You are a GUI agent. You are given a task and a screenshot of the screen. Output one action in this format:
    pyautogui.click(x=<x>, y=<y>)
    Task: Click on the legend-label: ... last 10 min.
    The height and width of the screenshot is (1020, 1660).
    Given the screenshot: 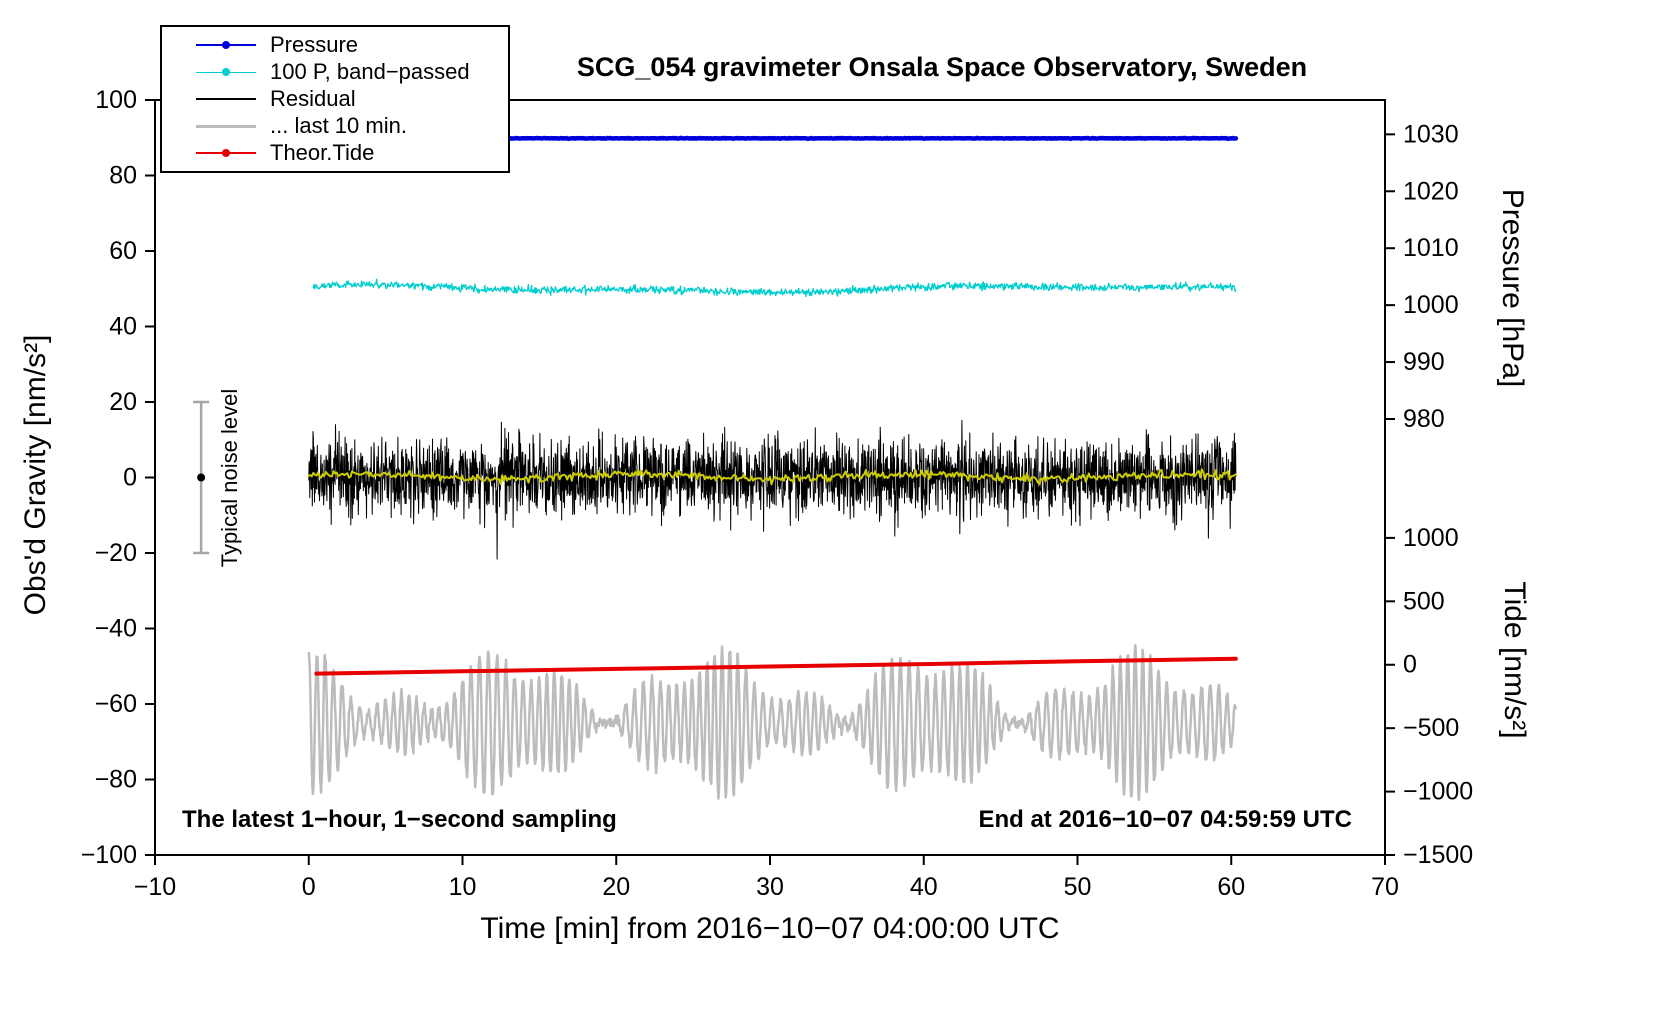 What is the action you would take?
    pyautogui.click(x=338, y=125)
    